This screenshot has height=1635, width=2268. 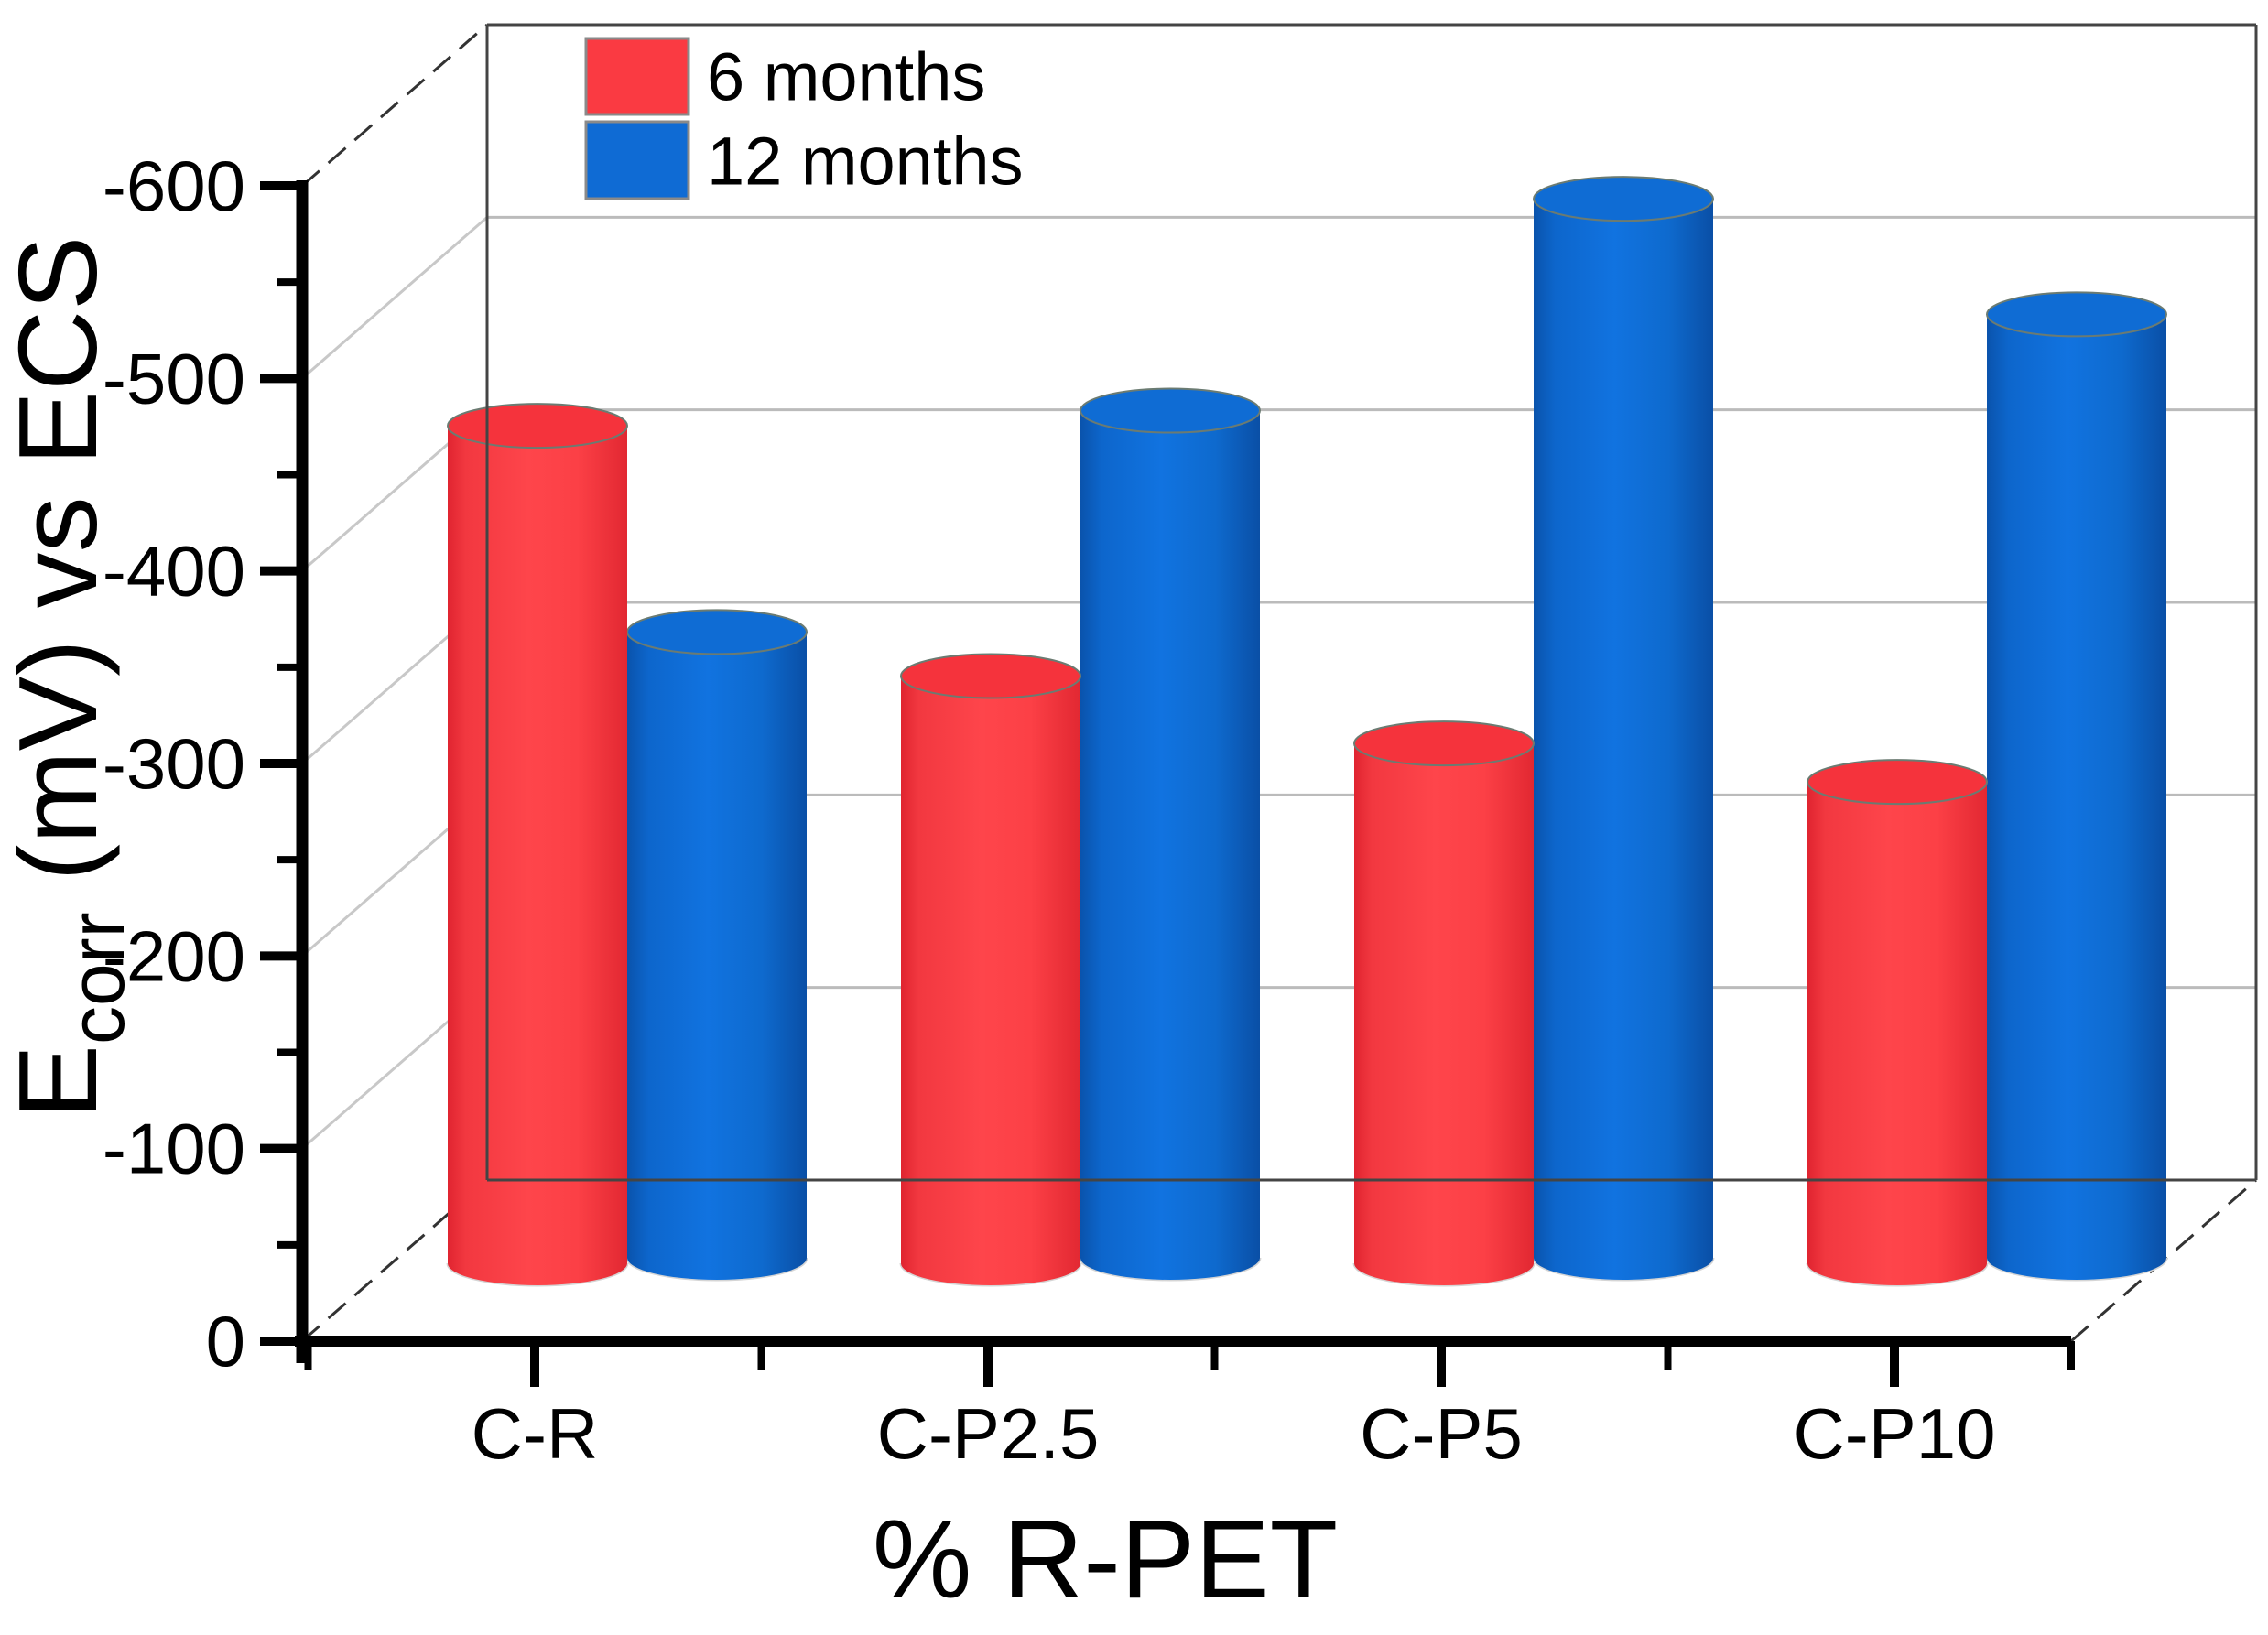 What do you see at coordinates (174, 955) in the screenshot?
I see `y-tick-label--200: -200` at bounding box center [174, 955].